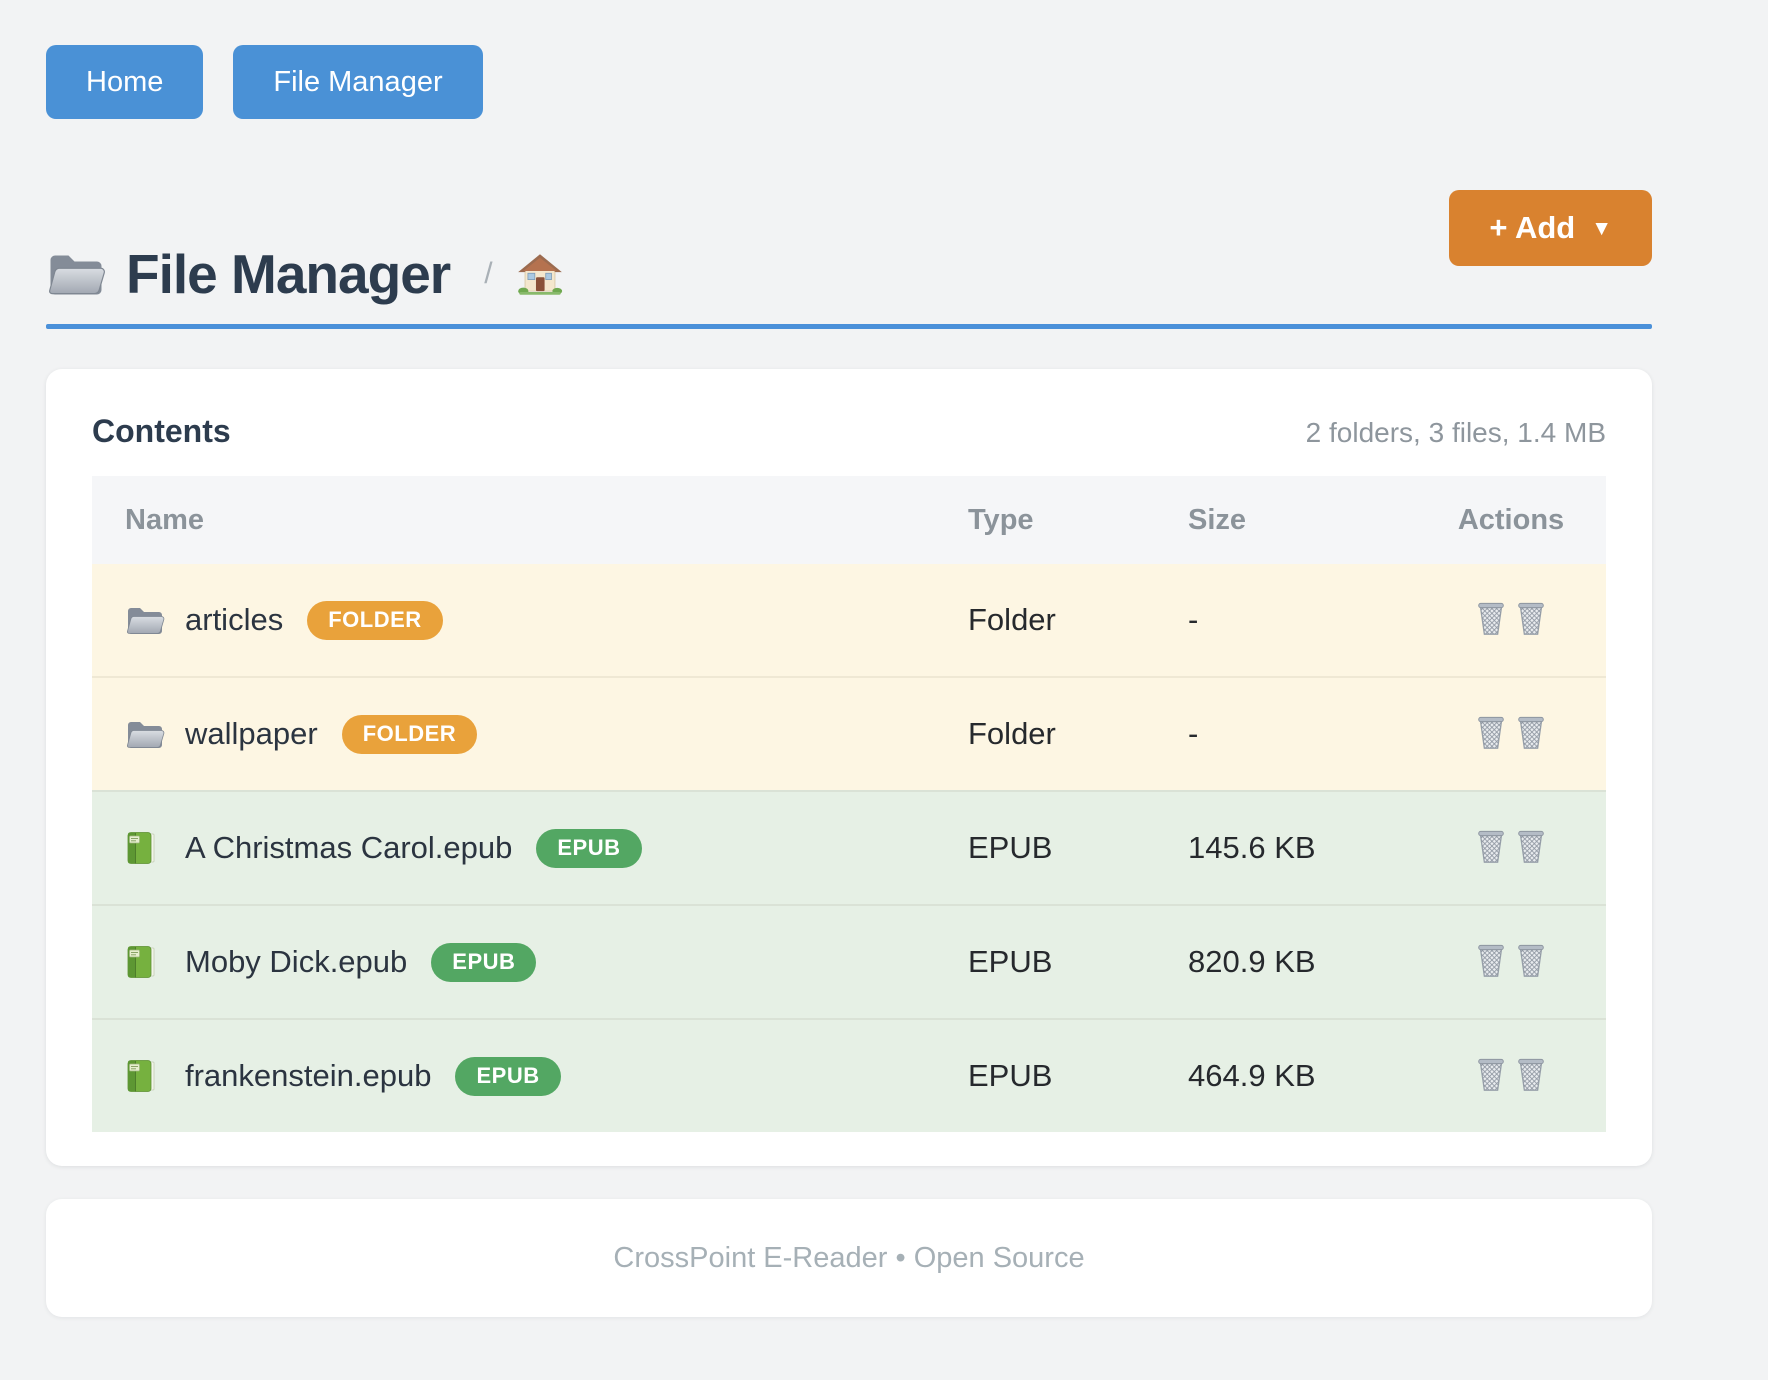 Image resolution: width=1768 pixels, height=1380 pixels. What do you see at coordinates (530, 848) in the screenshot?
I see `name-cell: A Christmas Carol.epub EPUB` at bounding box center [530, 848].